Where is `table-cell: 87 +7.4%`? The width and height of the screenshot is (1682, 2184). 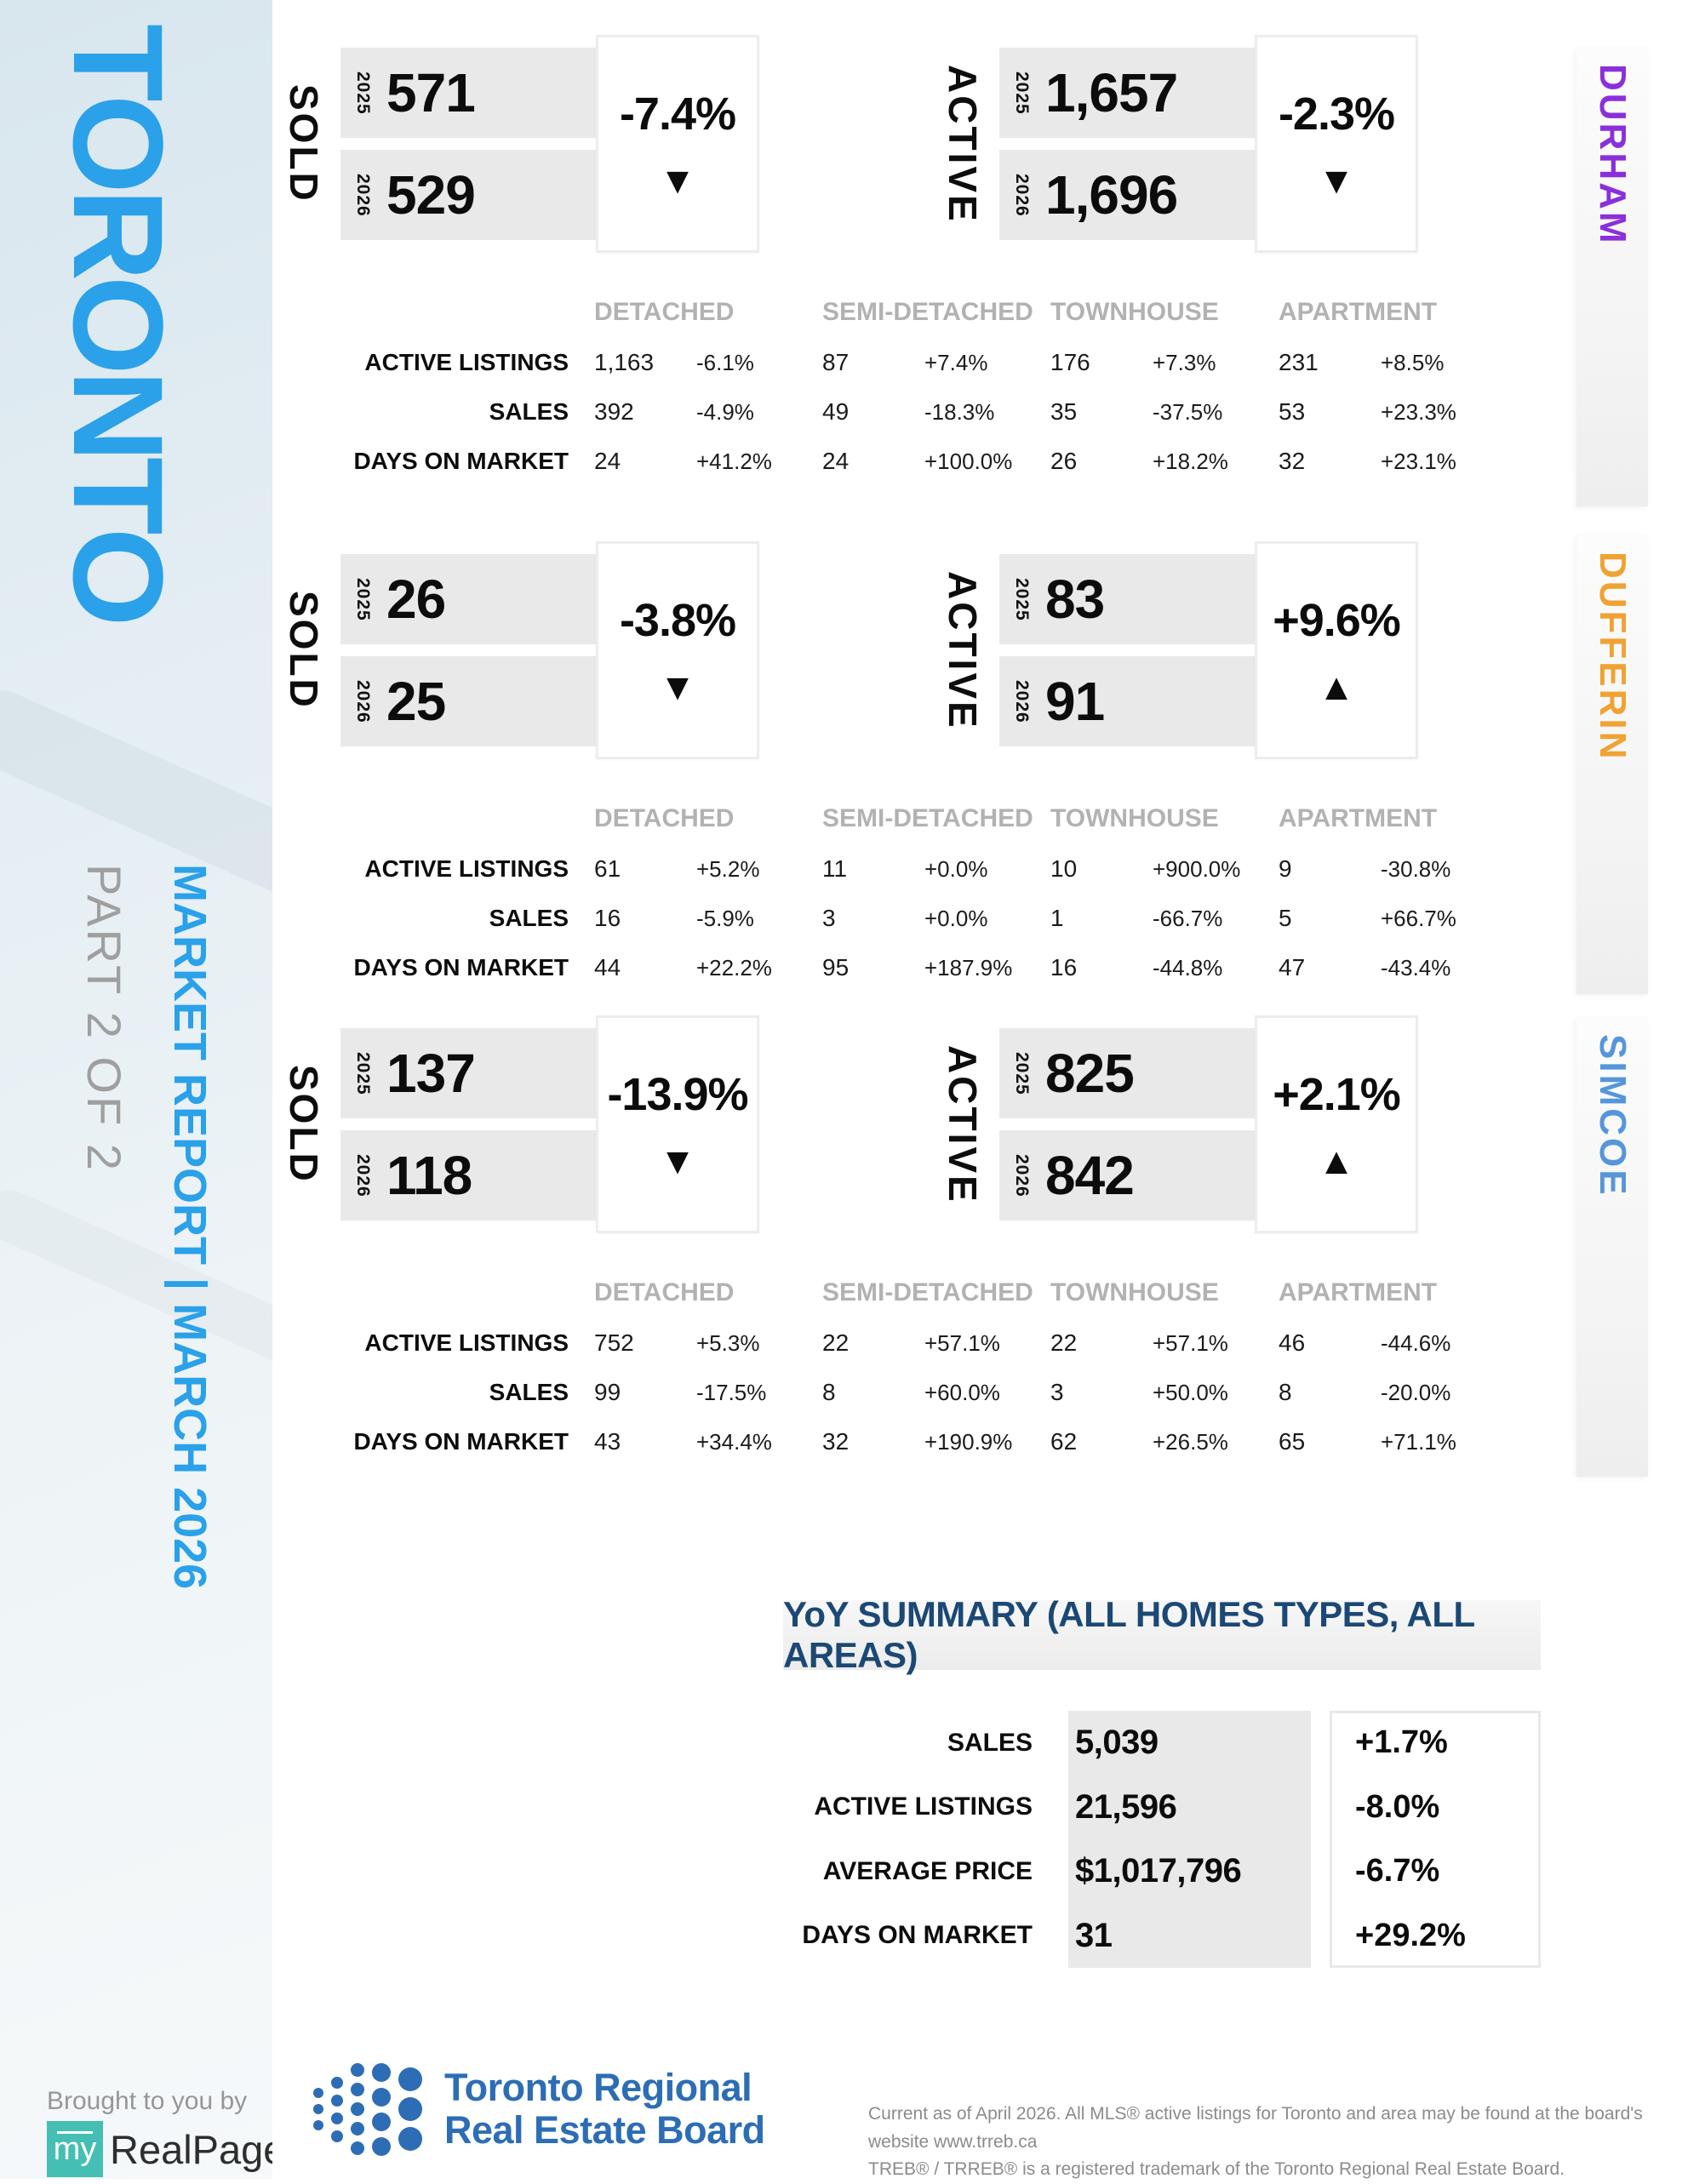
table-cell: 87 +7.4% is located at coordinates (905, 362).